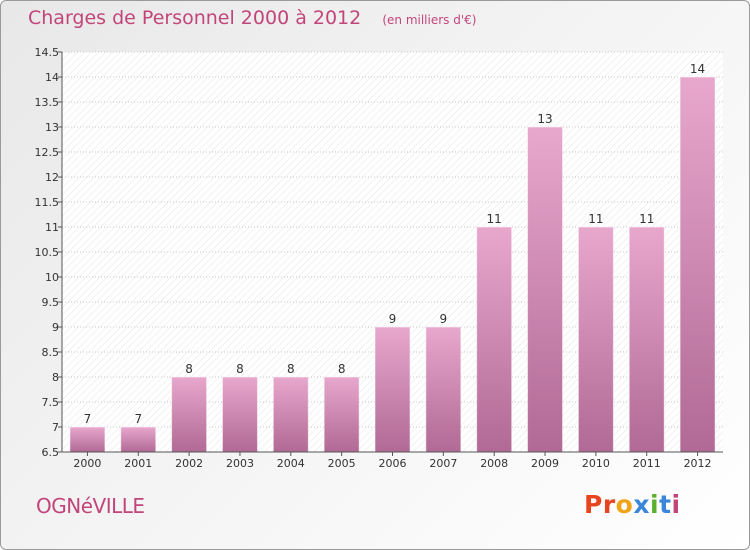 This screenshot has width=750, height=550. Describe the element at coordinates (52, 77) in the screenshot. I see `y-tick-label: 14` at that location.